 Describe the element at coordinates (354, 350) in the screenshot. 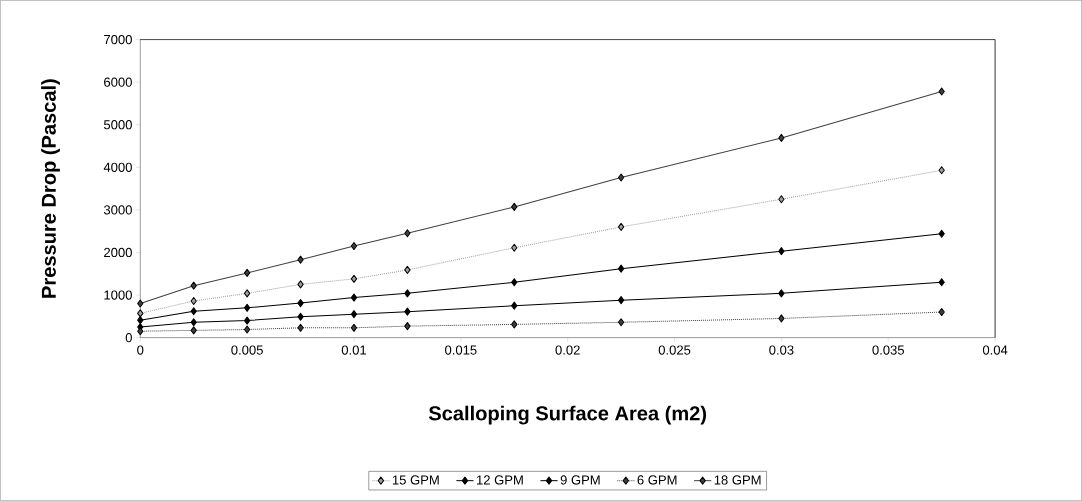

I see `x-tick-label: 0.01` at that location.